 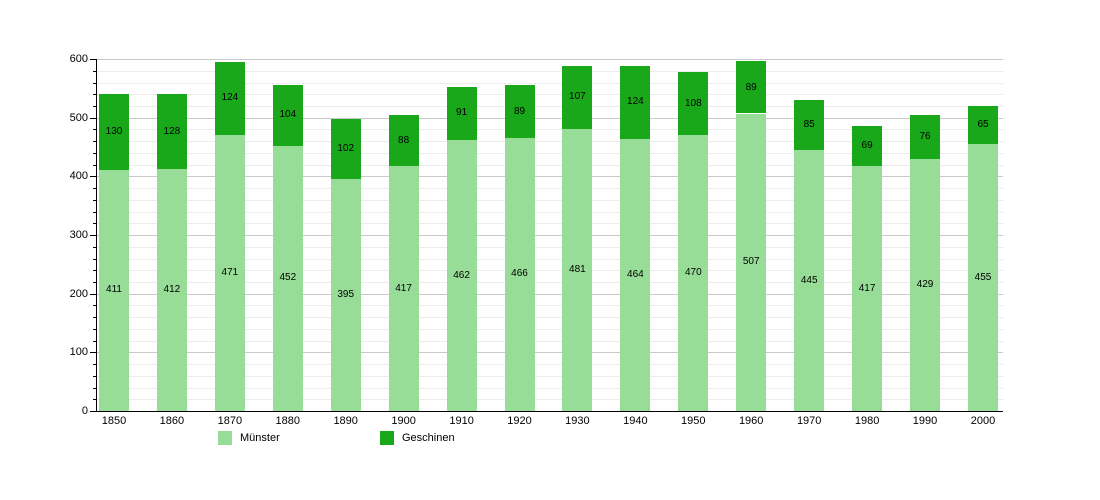 What do you see at coordinates (577, 269) in the screenshot?
I see `bar-value-munster-1930: 481` at bounding box center [577, 269].